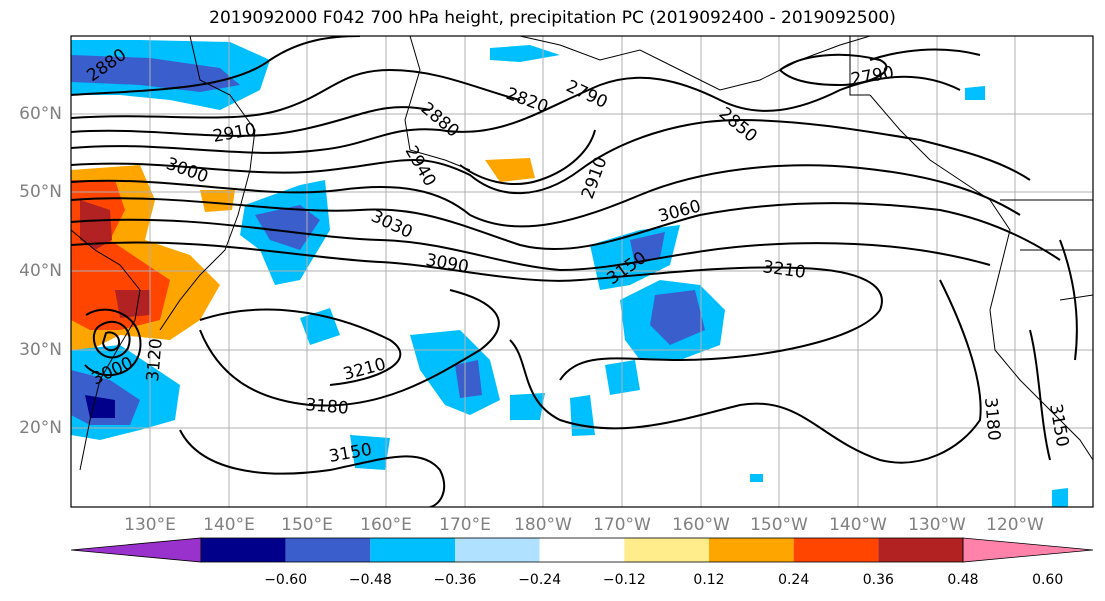  Describe the element at coordinates (155, 360) in the screenshot. I see `contour-label: 3120` at that location.